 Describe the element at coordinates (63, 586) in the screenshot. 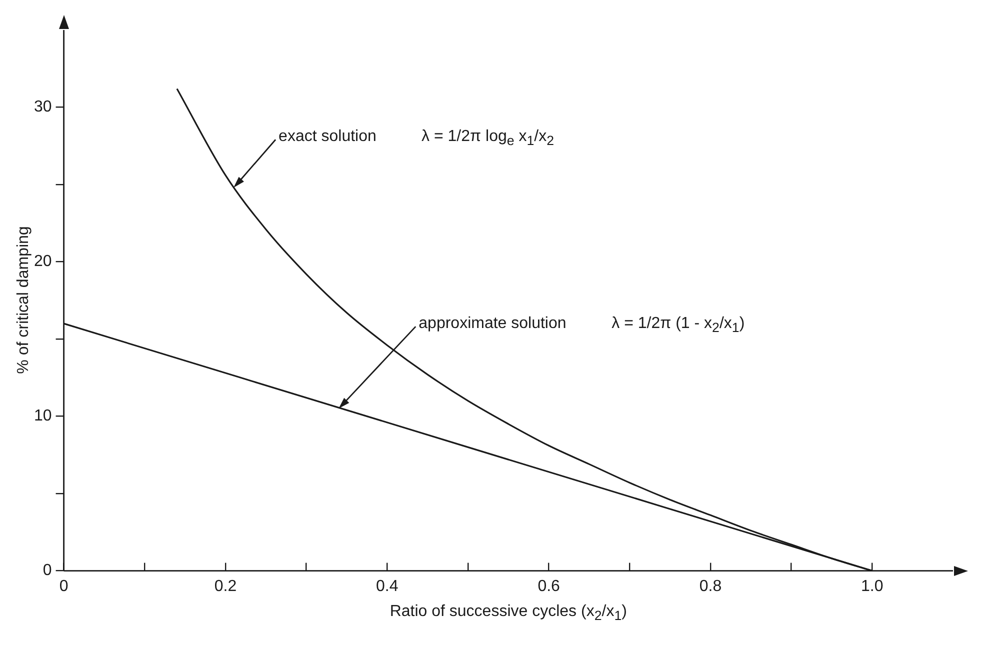

I see `x-tick-label: 0` at that location.